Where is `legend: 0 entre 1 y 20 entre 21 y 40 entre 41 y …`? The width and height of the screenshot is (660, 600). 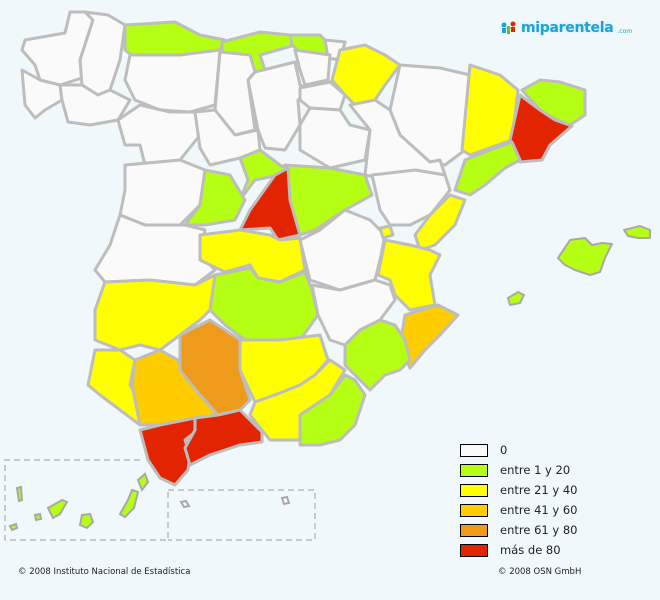 legend: 0 entre 1 y 20 entre 21 y 40 entre 41 y … is located at coordinates (518, 500).